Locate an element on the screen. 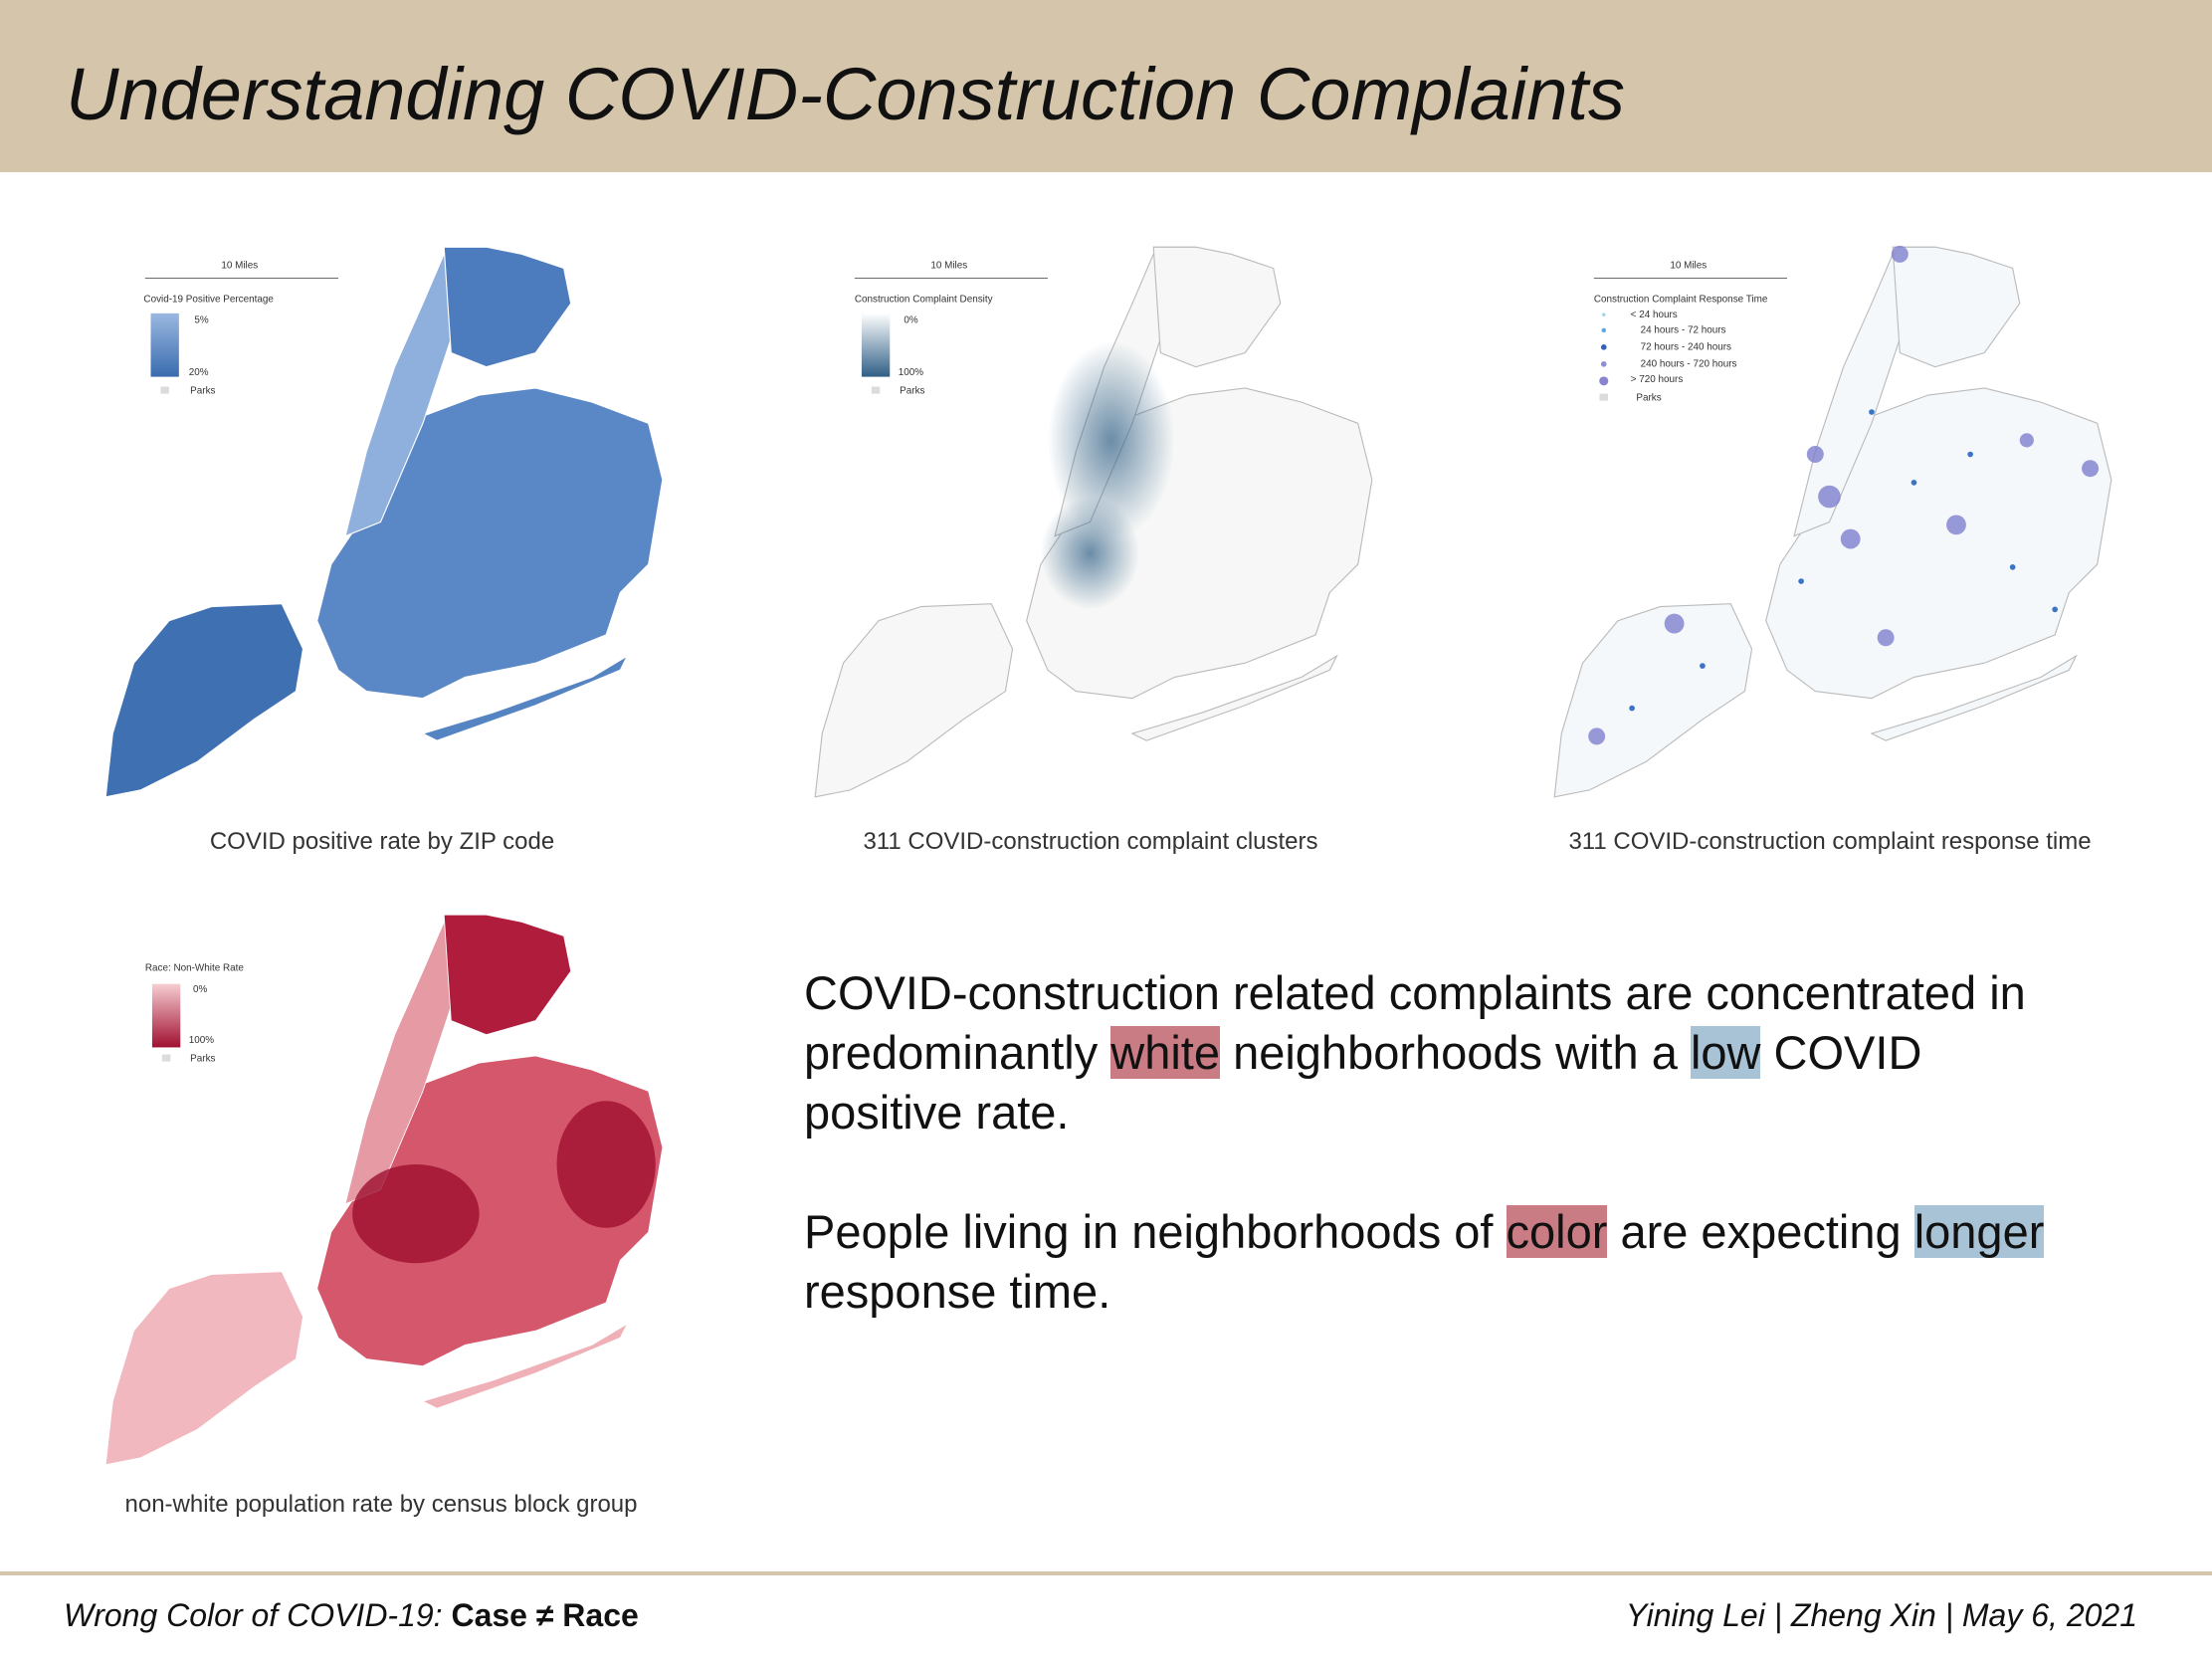 The image size is (2212, 1659). highlight: white is located at coordinates (1165, 1052).